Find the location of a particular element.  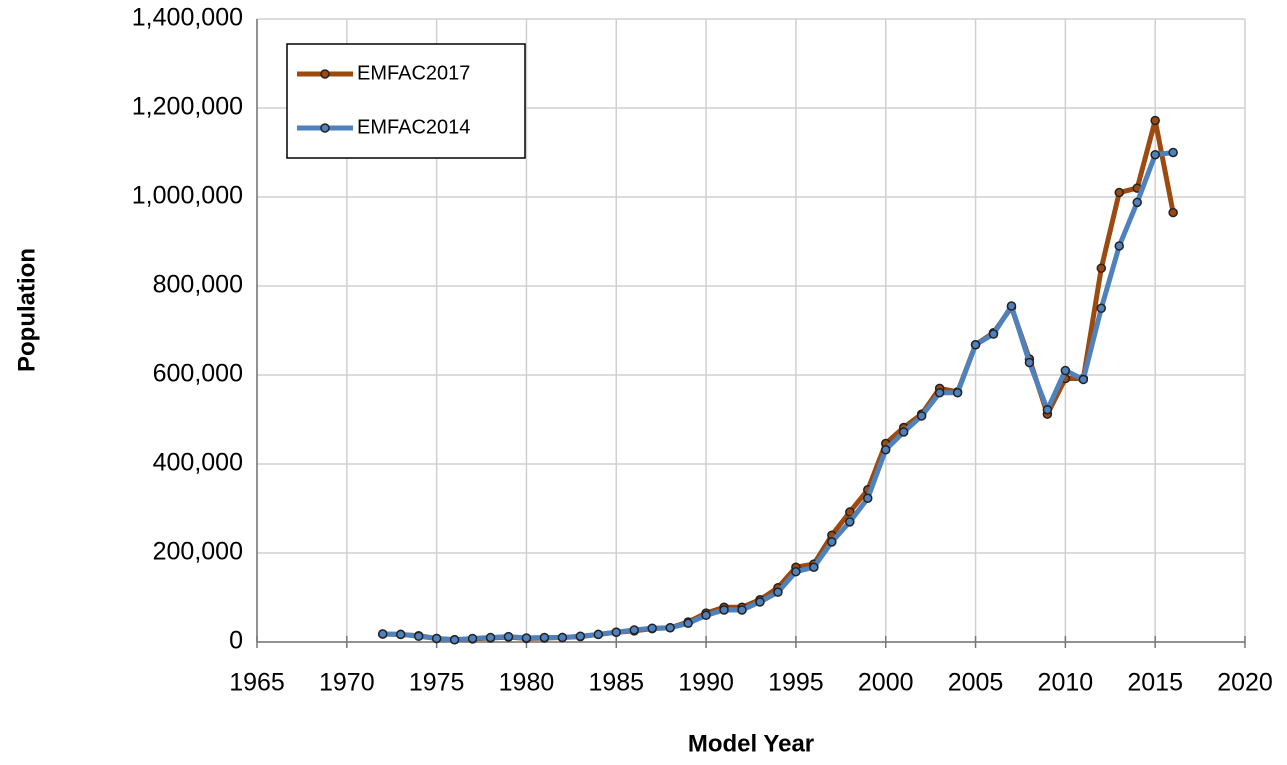

x-tick-label: 2020 is located at coordinates (1245, 683).